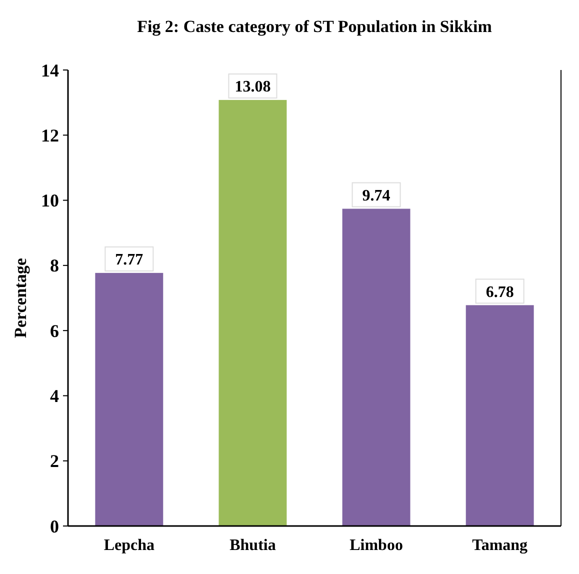 The image size is (579, 574). What do you see at coordinates (50, 135) in the screenshot?
I see `y-tick-label: 12` at bounding box center [50, 135].